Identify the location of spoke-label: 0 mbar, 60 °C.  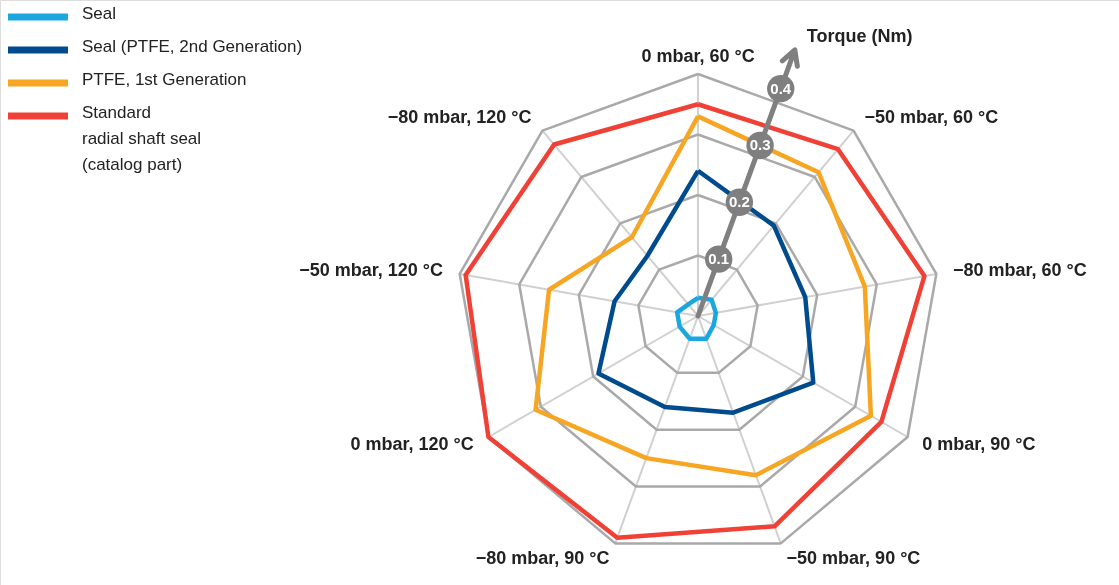
(698, 56).